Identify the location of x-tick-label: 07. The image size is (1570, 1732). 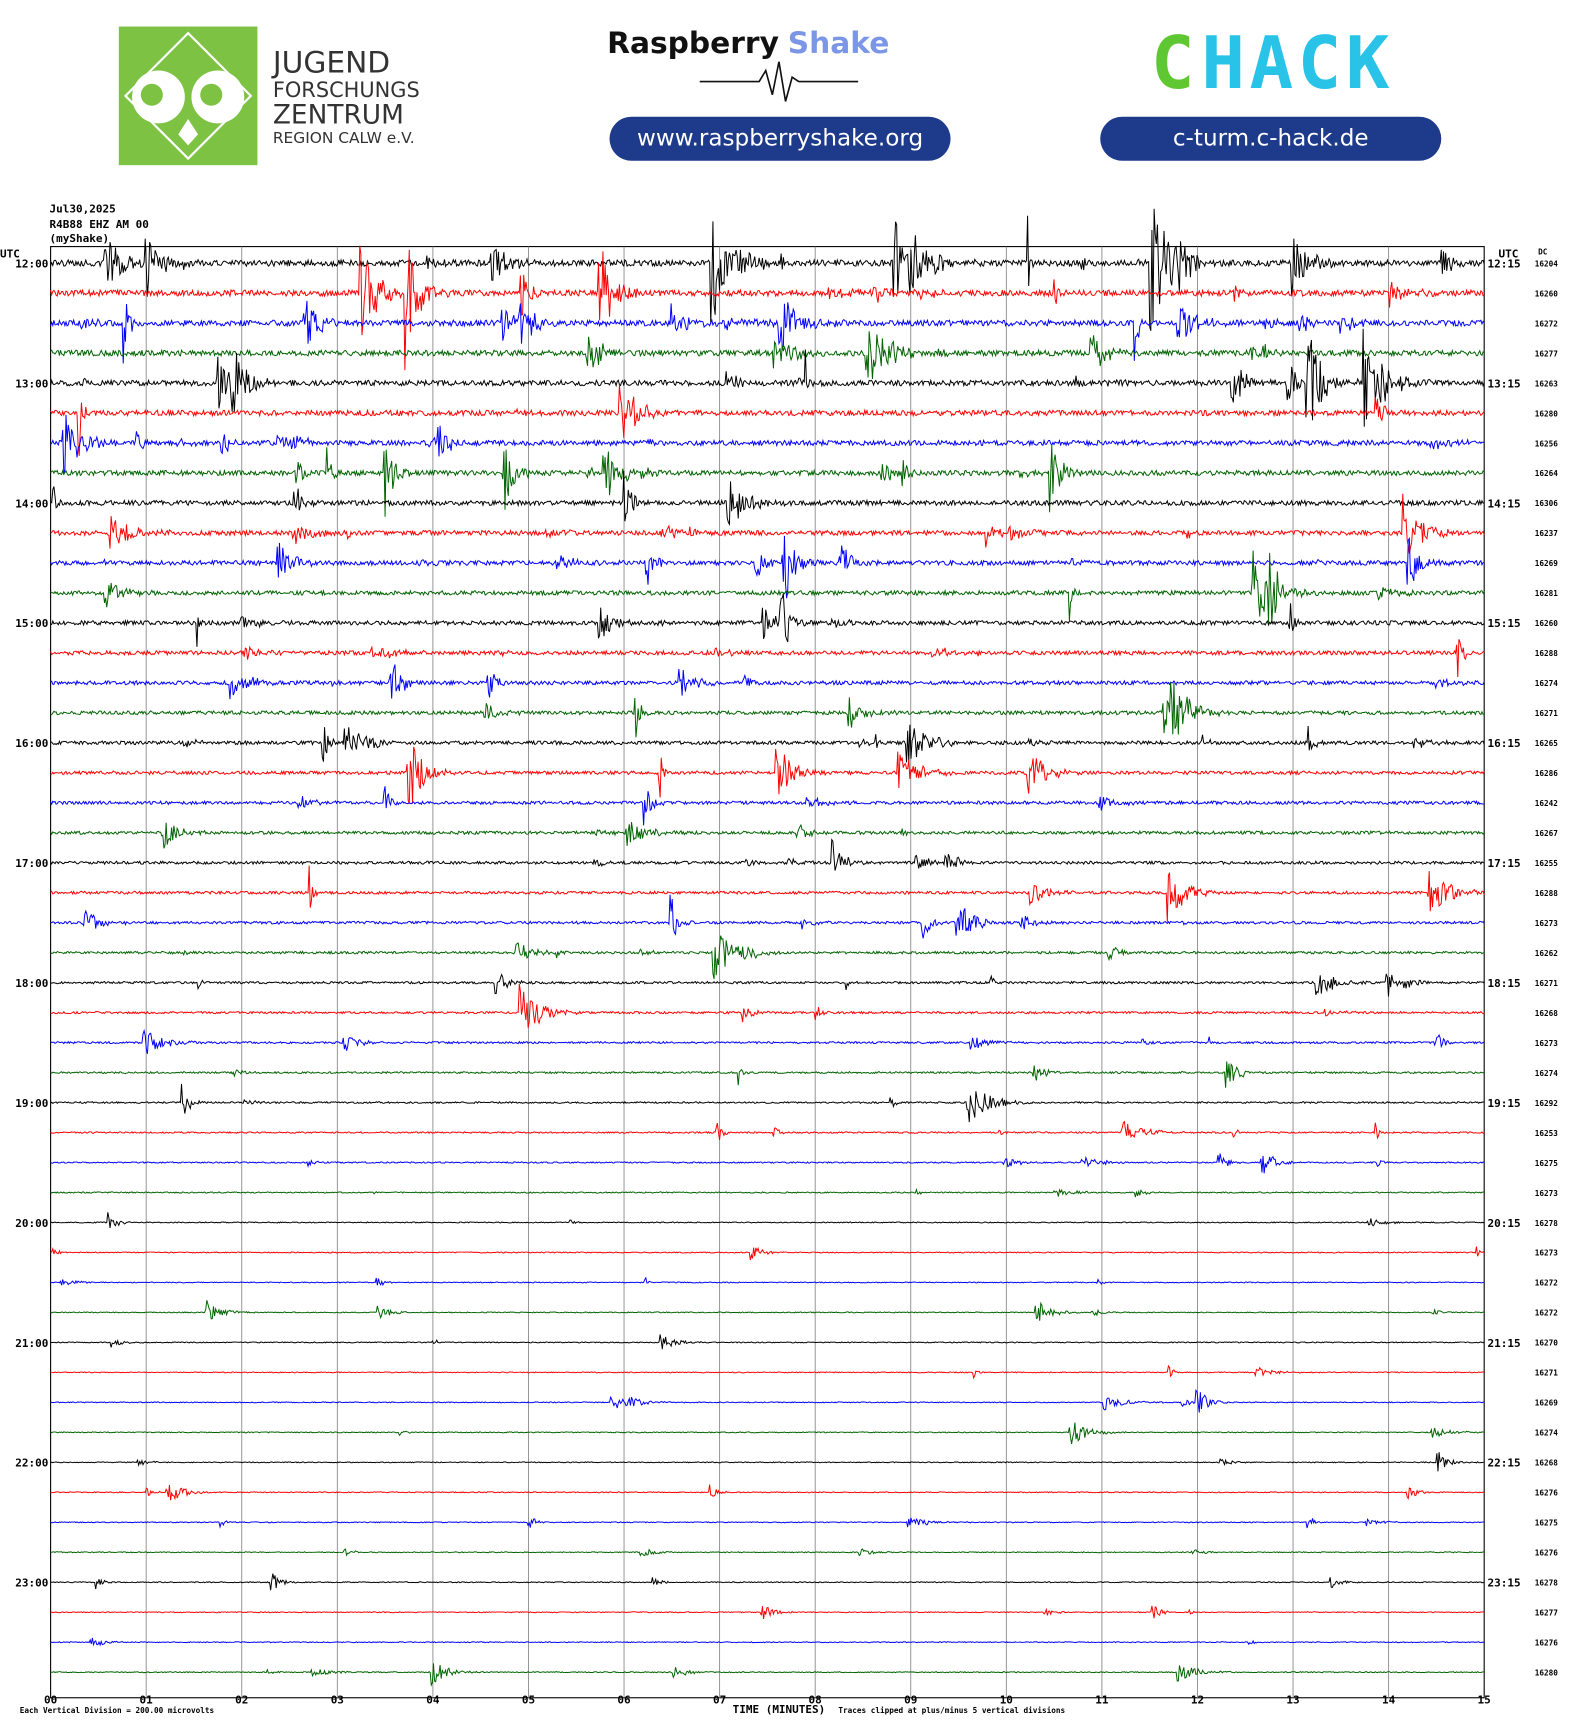
(719, 1699).